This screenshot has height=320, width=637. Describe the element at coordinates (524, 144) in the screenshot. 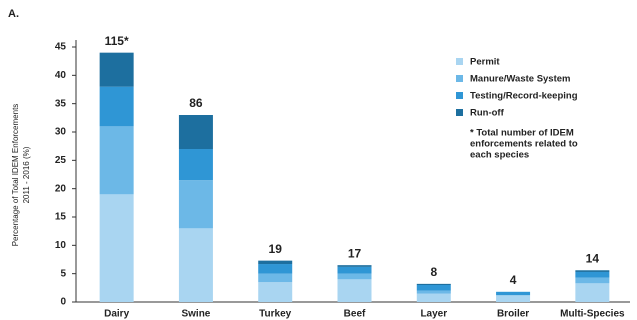

I see `note: enforcements related to` at that location.